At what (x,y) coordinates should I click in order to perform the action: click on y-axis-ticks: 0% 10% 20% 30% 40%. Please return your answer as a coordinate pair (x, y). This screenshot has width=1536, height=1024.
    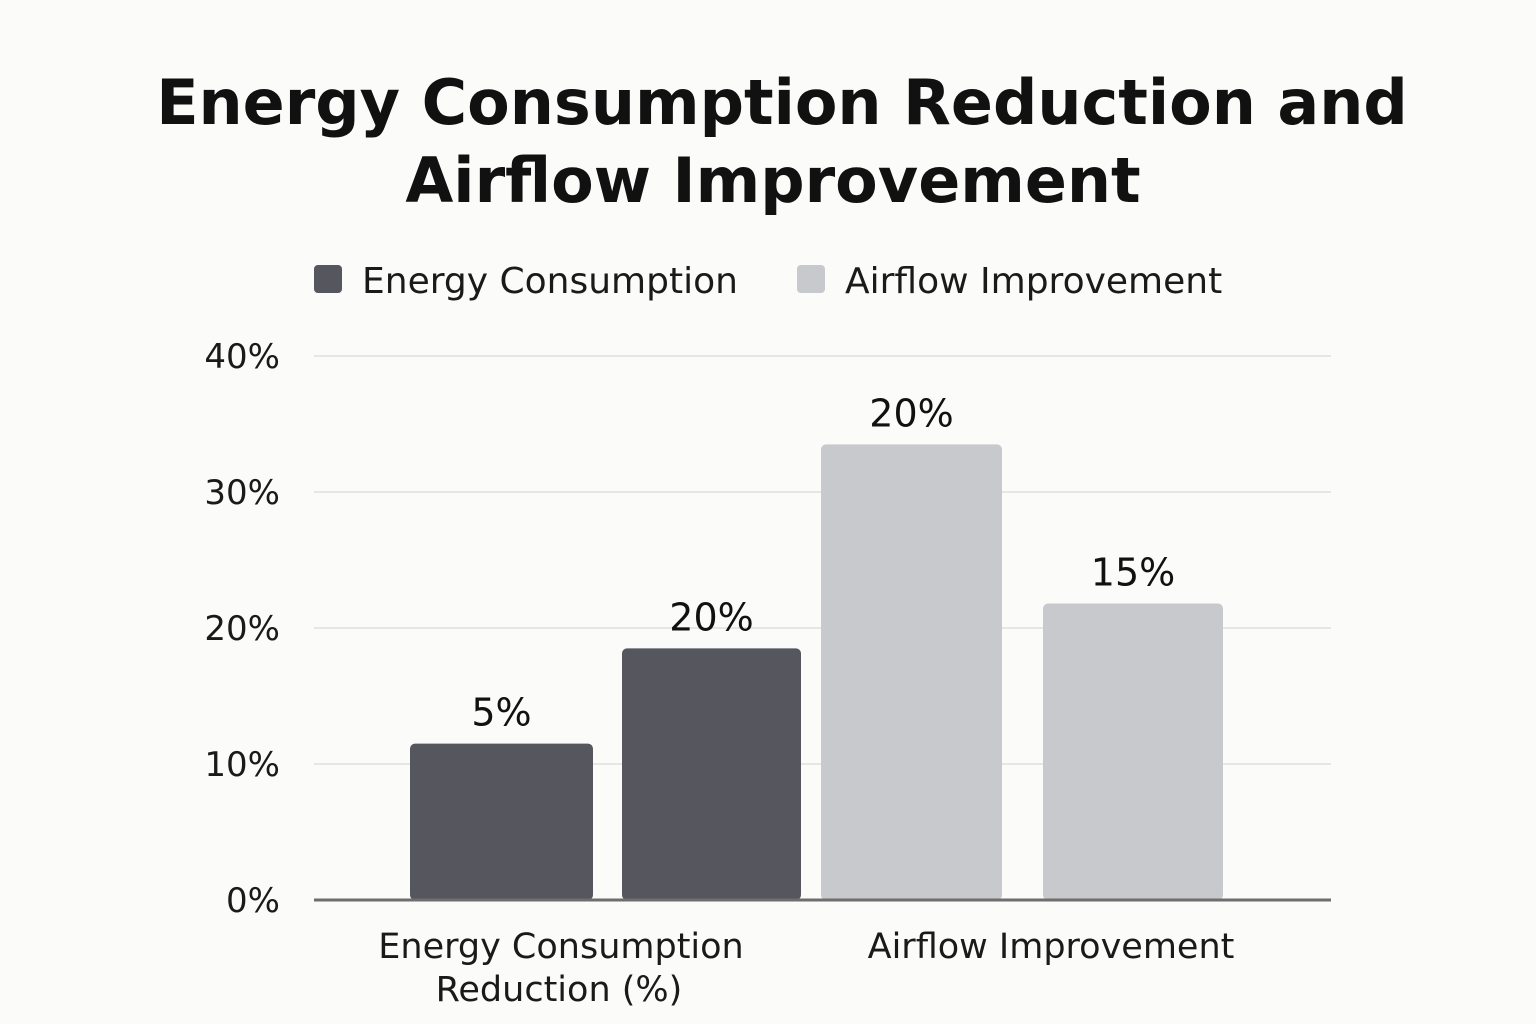
    Looking at the image, I should click on (242, 629).